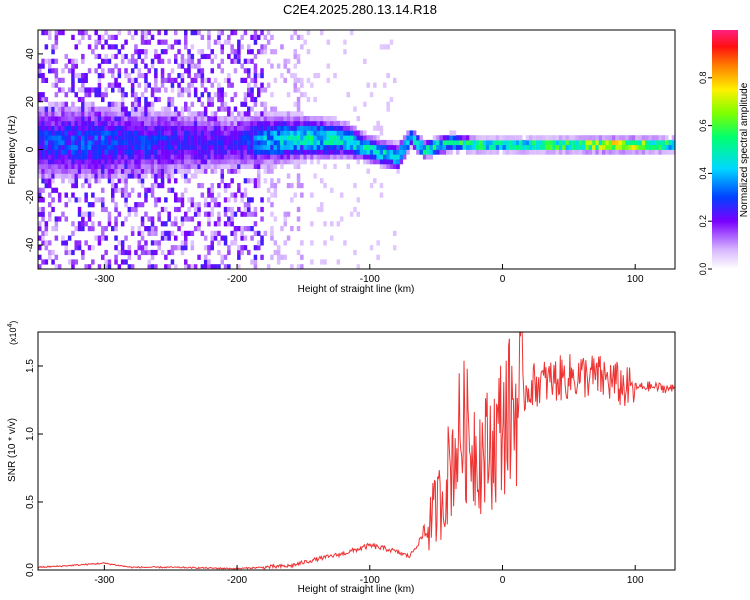 The image size is (750, 600). I want to click on x-tick-label: -300, so click(104, 580).